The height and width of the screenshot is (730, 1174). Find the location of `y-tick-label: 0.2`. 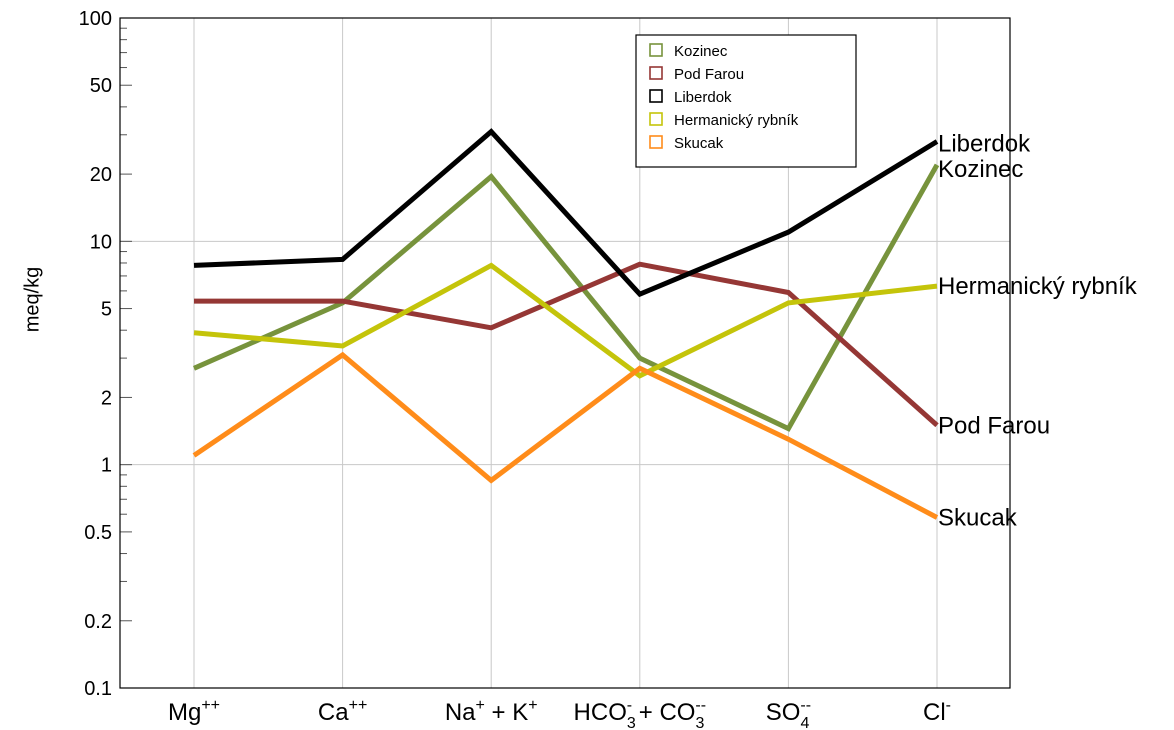

y-tick-label: 0.2 is located at coordinates (98, 622).